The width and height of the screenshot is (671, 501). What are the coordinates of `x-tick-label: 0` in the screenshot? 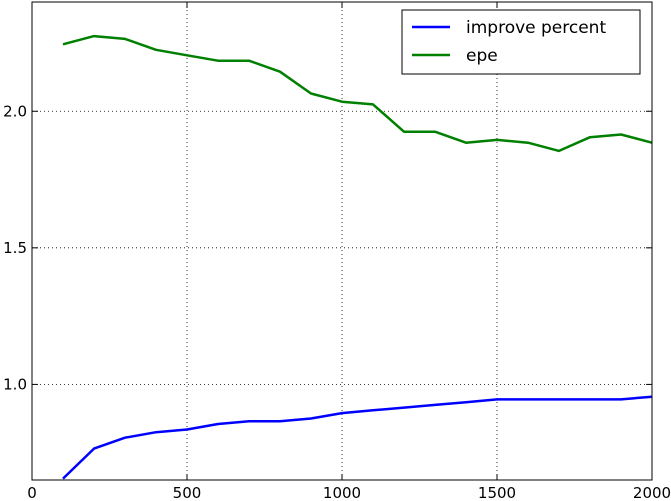 It's located at (32, 492).